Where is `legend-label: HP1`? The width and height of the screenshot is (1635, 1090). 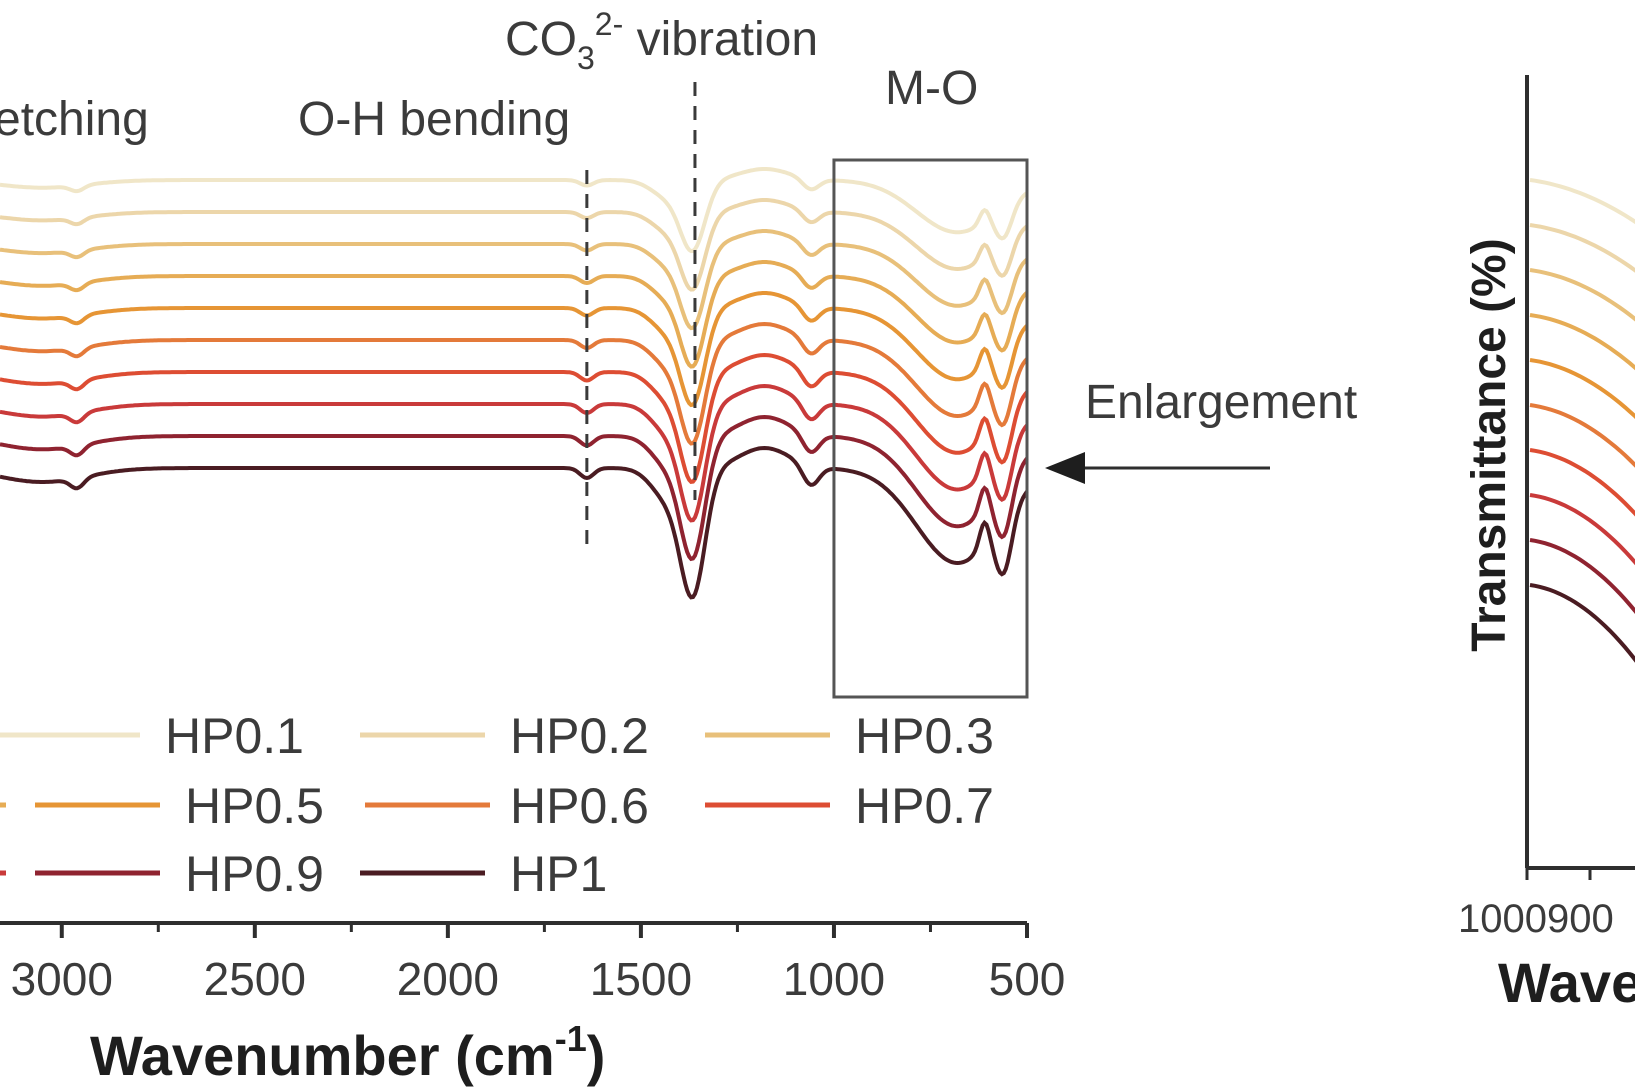 legend-label: HP1 is located at coordinates (558, 874).